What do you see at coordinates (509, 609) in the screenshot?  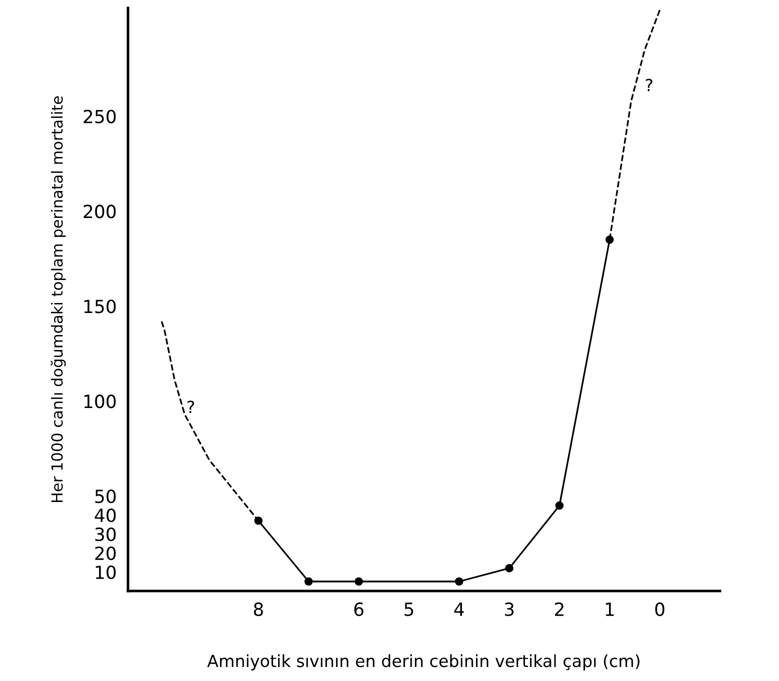 I see `x-tick-label: 3` at bounding box center [509, 609].